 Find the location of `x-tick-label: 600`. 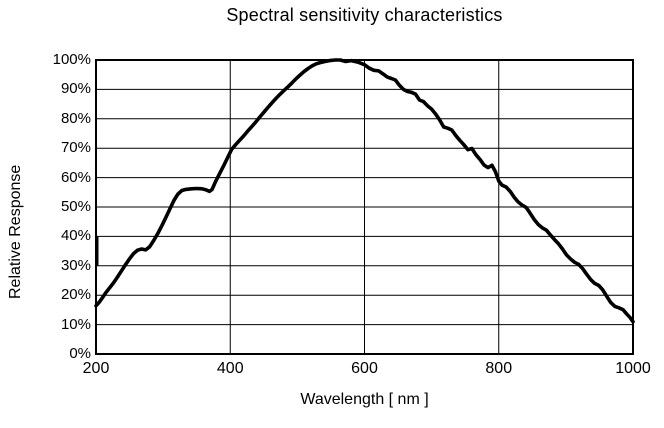

x-tick-label: 600 is located at coordinates (364, 368).